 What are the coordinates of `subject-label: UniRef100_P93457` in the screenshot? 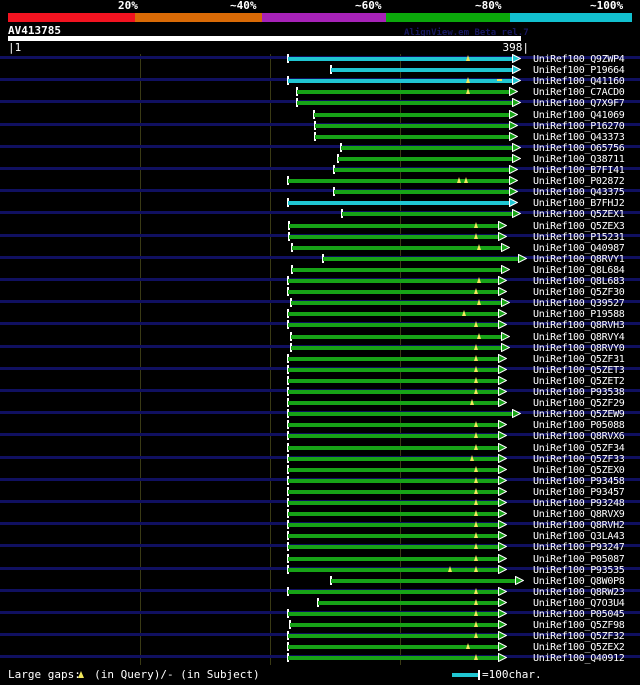 It's located at (579, 492).